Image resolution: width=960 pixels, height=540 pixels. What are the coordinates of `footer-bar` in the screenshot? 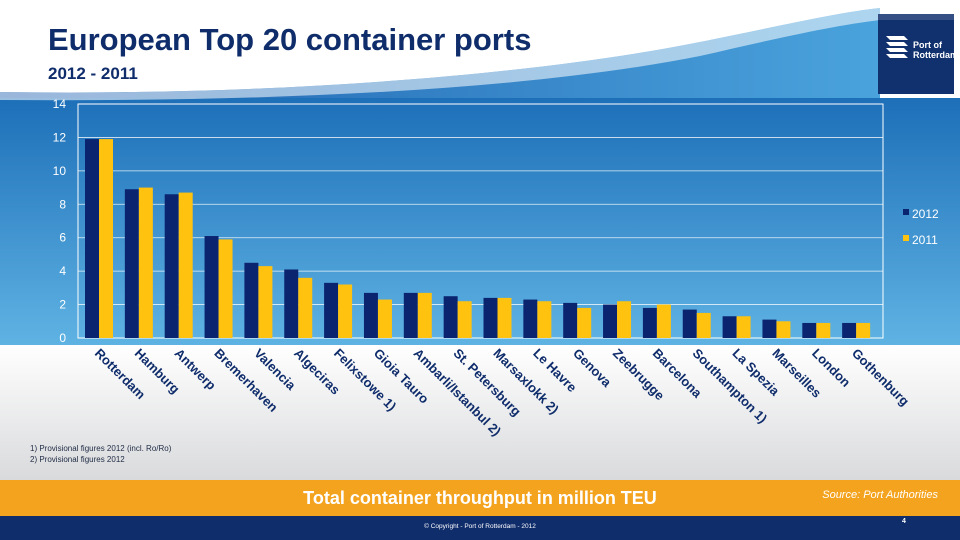 It's located at (480, 528).